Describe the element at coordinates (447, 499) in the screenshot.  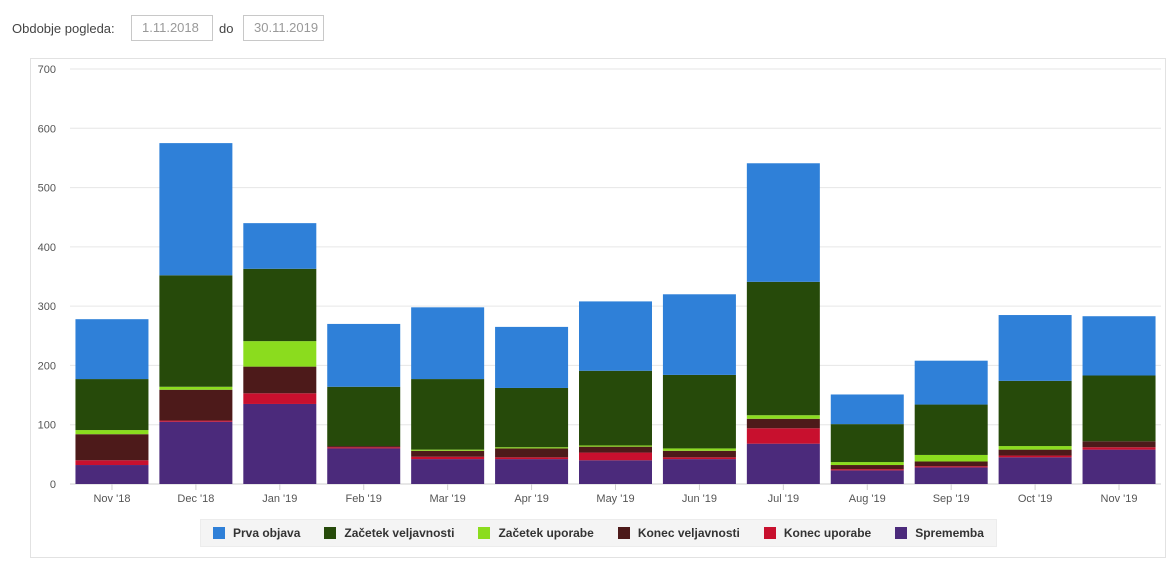
I see `x-tick-label: Mar '19` at that location.